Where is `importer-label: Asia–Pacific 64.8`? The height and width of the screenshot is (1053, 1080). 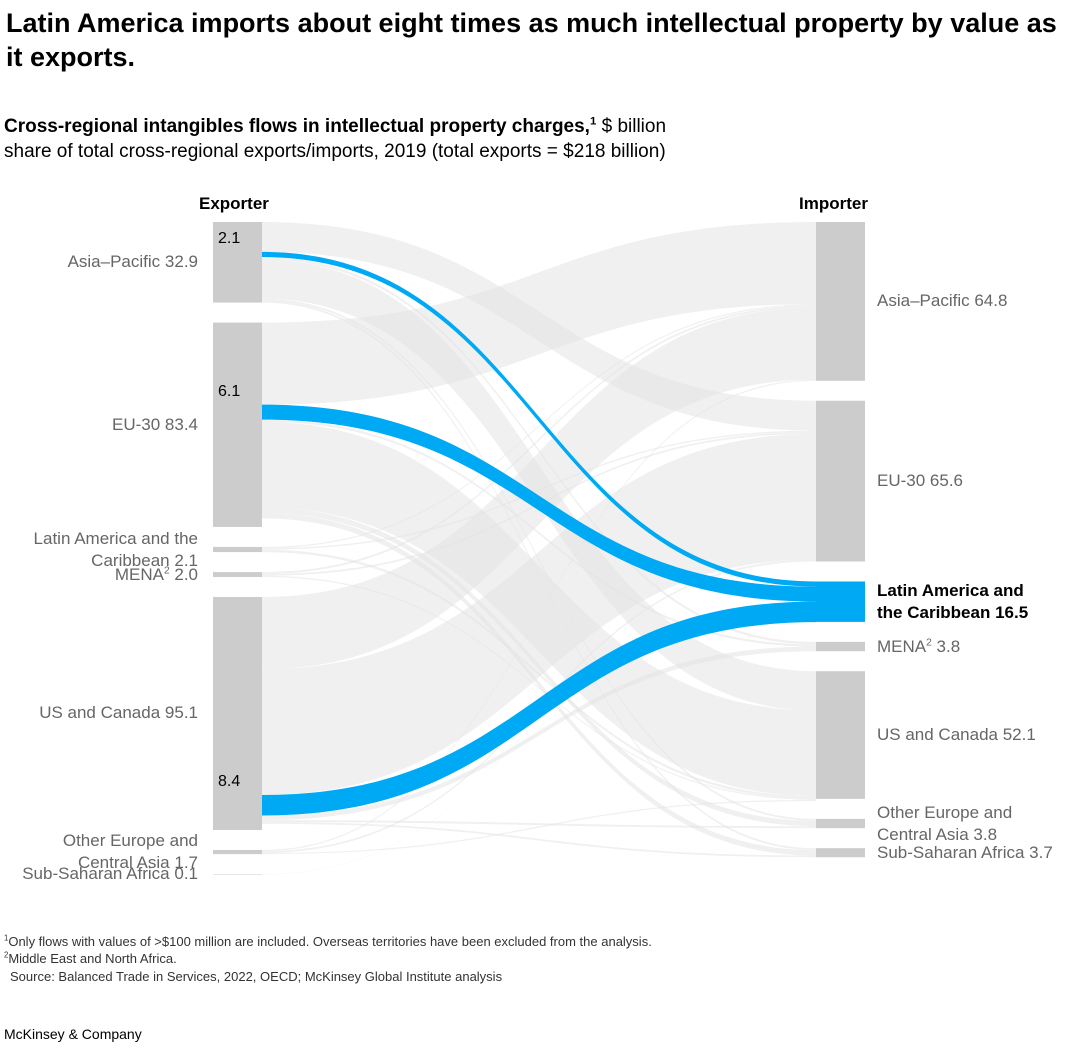
importer-label: Asia–Pacific 64.8 is located at coordinates (978, 301).